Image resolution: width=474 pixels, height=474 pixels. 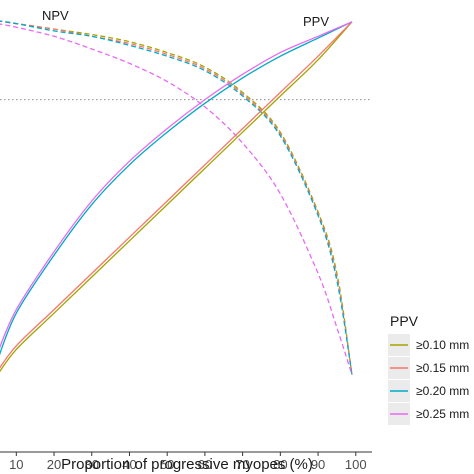 What do you see at coordinates (442, 391) in the screenshot?
I see `legend-label: ≥0.20 mm` at bounding box center [442, 391].